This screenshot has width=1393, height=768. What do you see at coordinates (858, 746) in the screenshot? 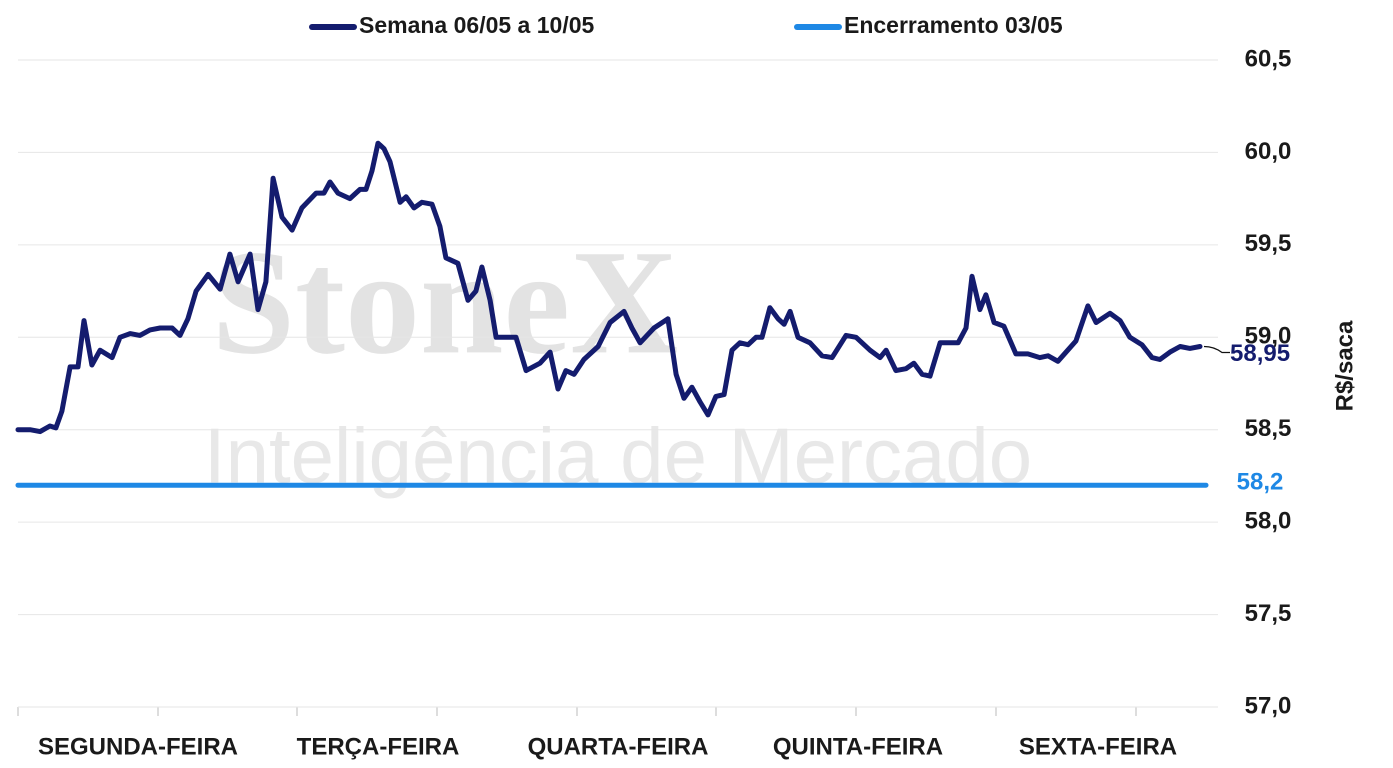
I see `x-tick-label: QUINTA-FEIRA` at bounding box center [858, 746].